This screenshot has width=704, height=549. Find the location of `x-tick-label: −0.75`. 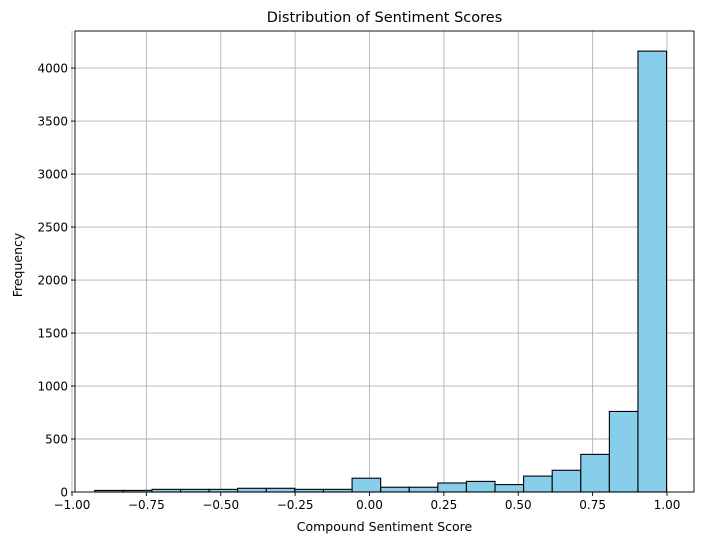

x-tick-label: −0.75 is located at coordinates (146, 505).